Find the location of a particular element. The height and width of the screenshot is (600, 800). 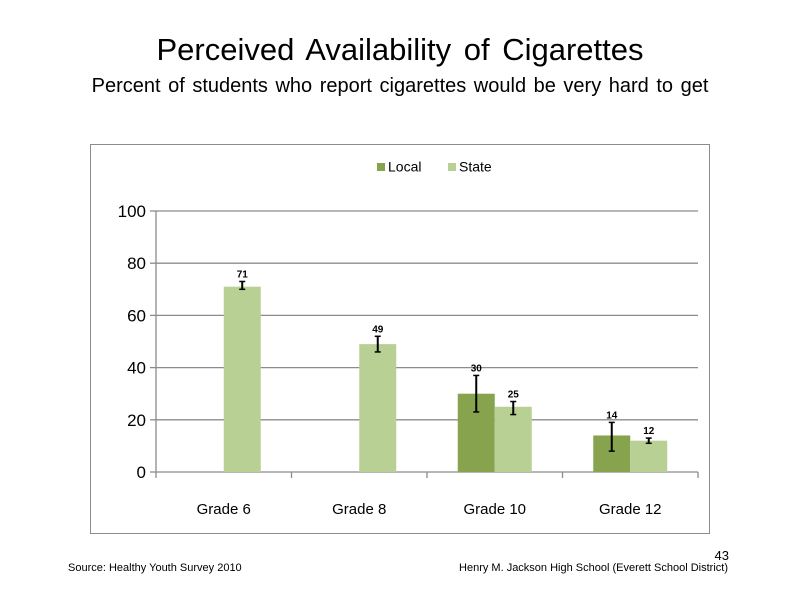

data-label: 12 is located at coordinates (649, 431).